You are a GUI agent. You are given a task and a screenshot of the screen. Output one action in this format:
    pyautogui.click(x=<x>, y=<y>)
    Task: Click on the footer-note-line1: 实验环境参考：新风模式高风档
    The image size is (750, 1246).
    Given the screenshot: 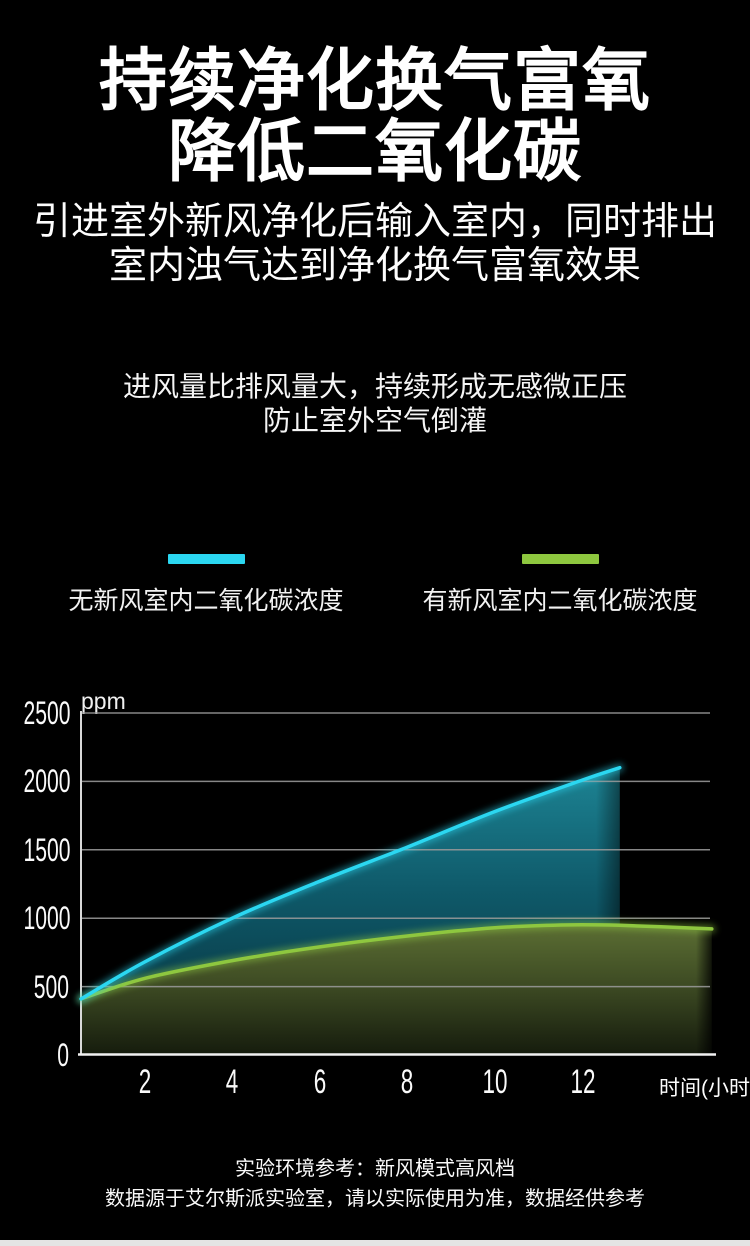 What is the action you would take?
    pyautogui.click(x=375, y=1169)
    